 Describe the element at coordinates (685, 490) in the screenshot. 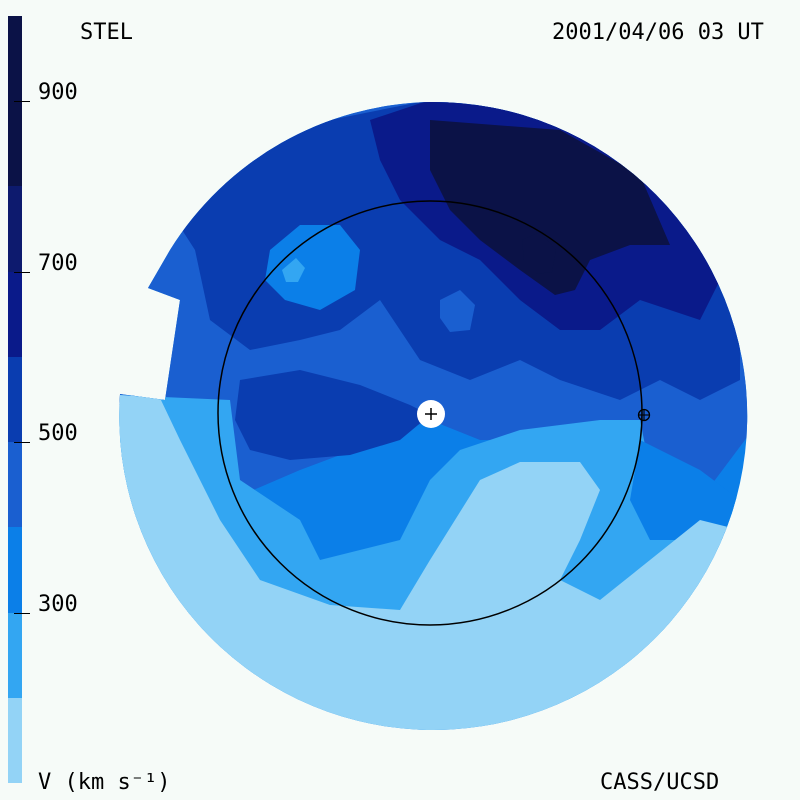

I see `region-v500-right` at that location.